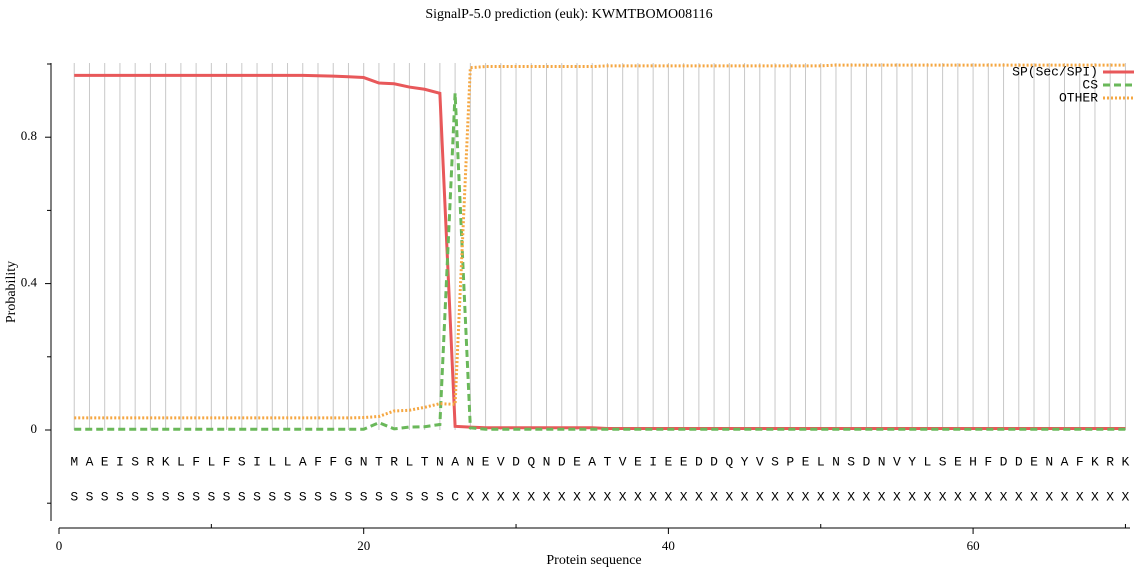 The height and width of the screenshot is (572, 1139). I want to click on residue: Q, so click(729, 461).